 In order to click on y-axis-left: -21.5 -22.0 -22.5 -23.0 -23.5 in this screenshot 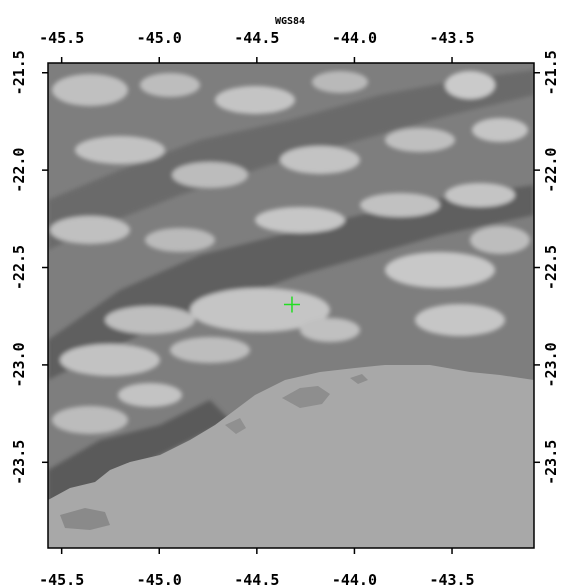, I will do `click(29, 267)`.